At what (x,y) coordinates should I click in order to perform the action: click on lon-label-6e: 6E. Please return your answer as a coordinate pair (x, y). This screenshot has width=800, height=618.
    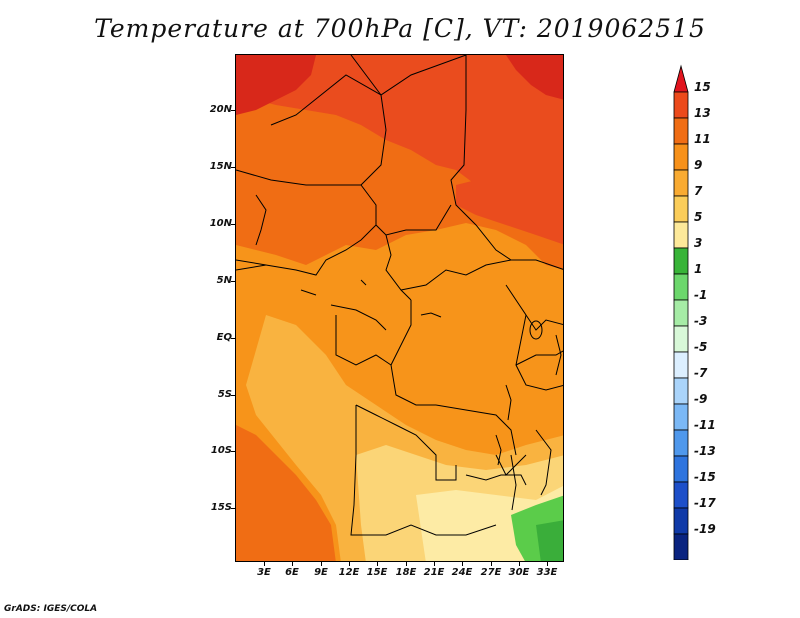
    Looking at the image, I should click on (292, 572).